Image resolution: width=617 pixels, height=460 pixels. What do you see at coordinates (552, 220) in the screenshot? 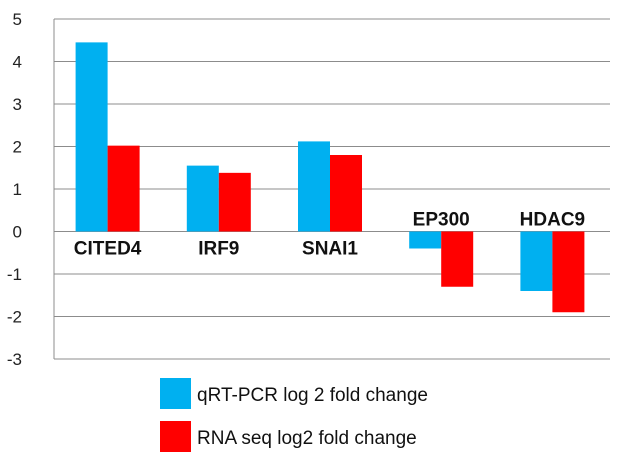
I see `category-label: HDAC9` at bounding box center [552, 220].